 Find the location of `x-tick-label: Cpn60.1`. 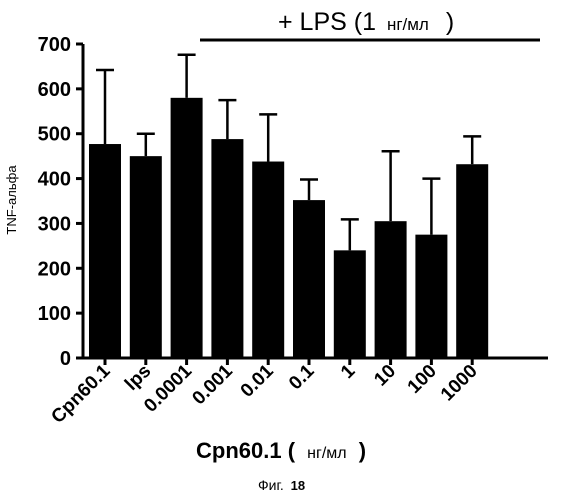

x-tick-label: Cpn60.1 is located at coordinates (80, 393).